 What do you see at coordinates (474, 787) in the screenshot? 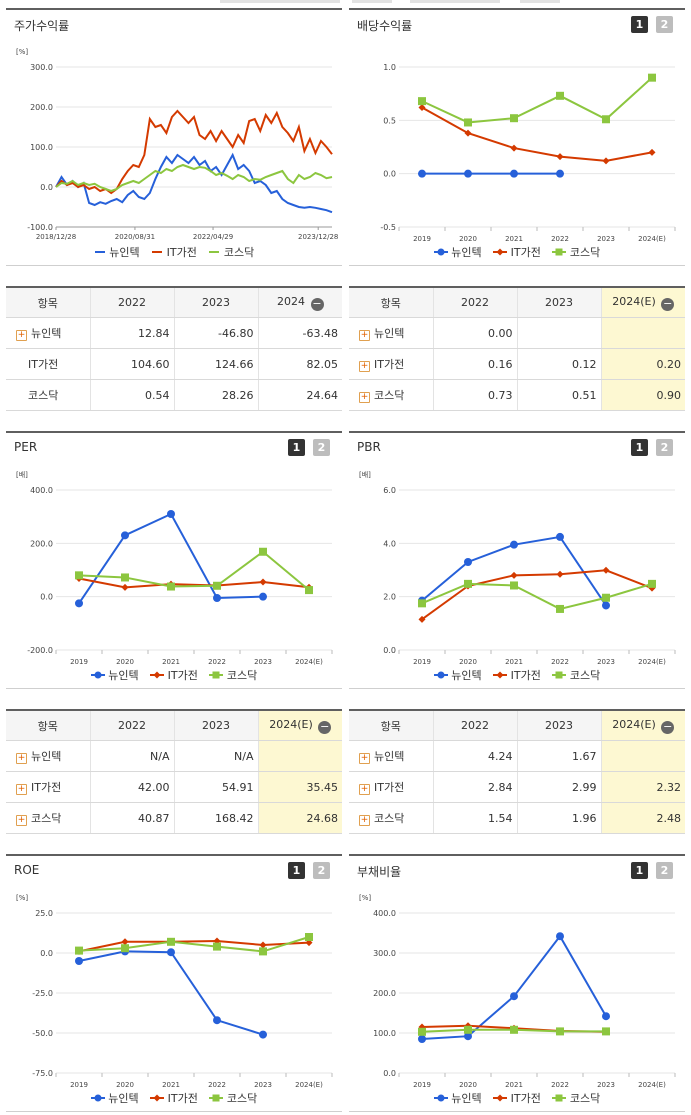
I see `table-cell: 2.84` at bounding box center [474, 787].